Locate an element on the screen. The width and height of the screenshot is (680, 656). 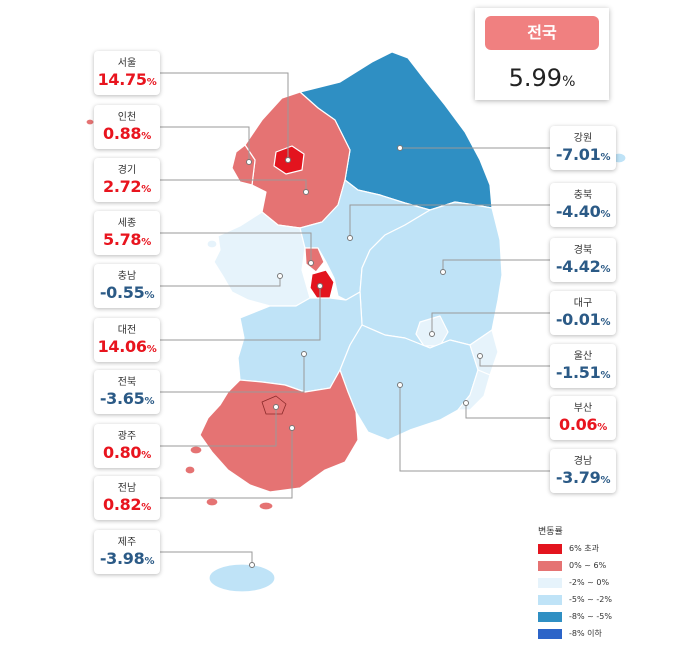
legend-label: -8% ~ -5% is located at coordinates (590, 616).